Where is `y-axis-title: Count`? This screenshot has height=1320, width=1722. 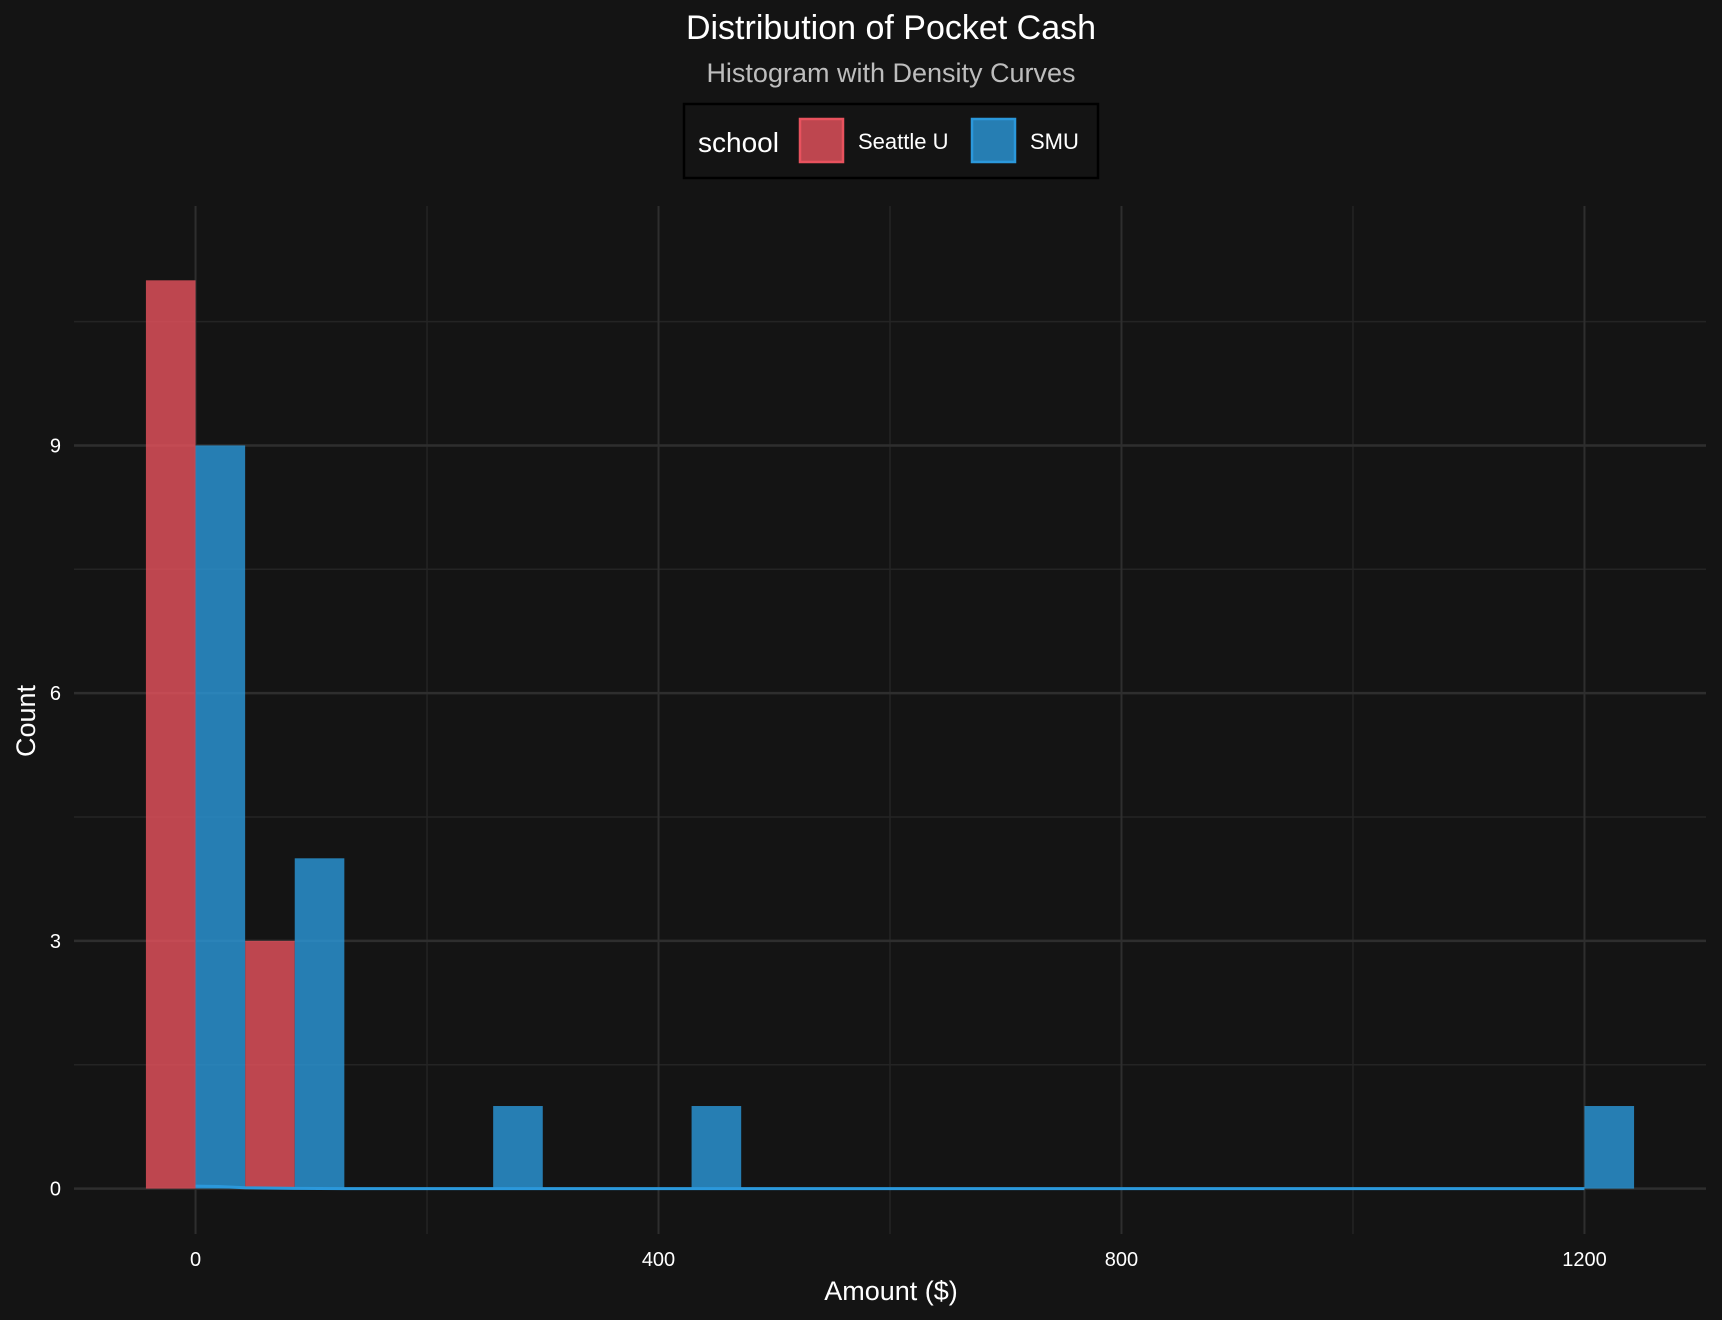
y-axis-title: Count is located at coordinates (26, 720).